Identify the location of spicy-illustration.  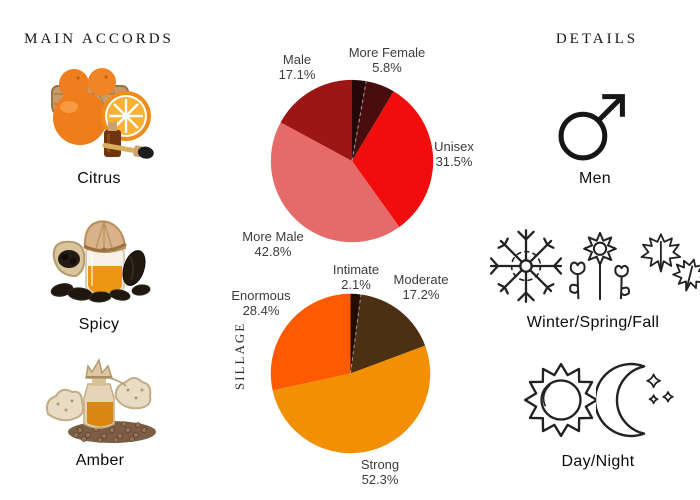
(100, 261).